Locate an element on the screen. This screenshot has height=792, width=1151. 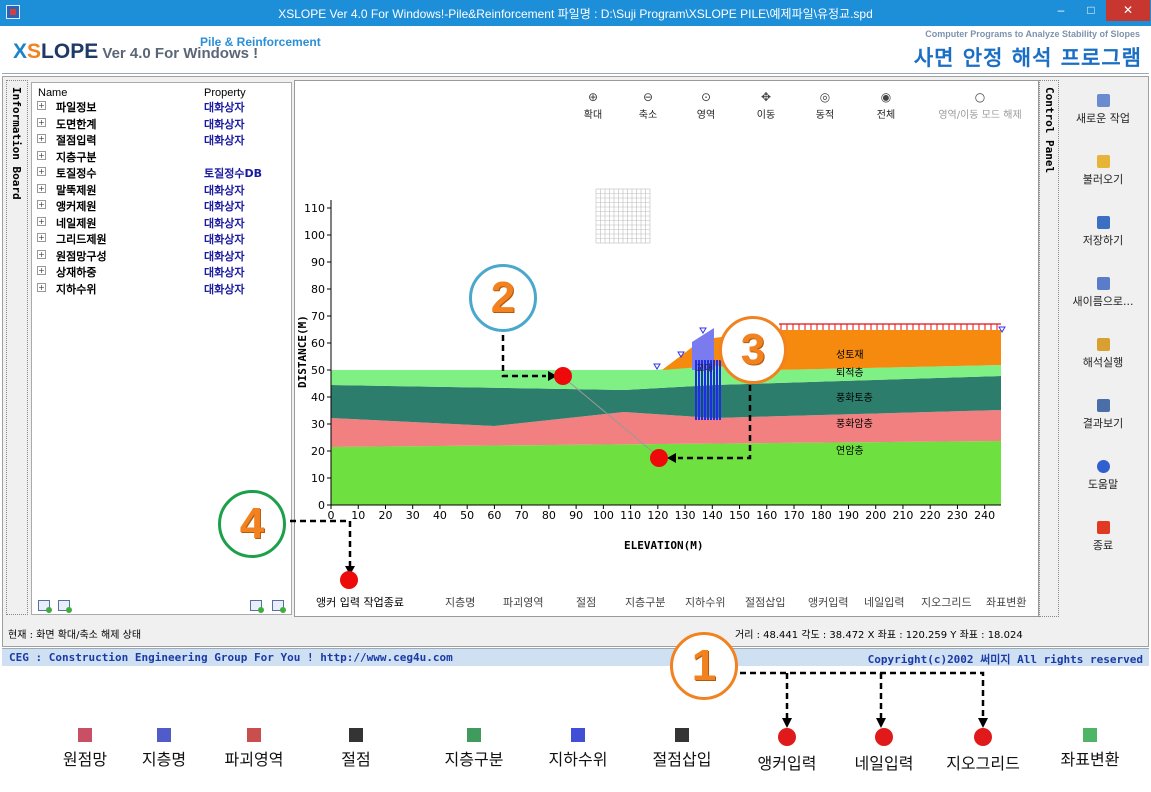
sediment-layer is located at coordinates (666, 377).